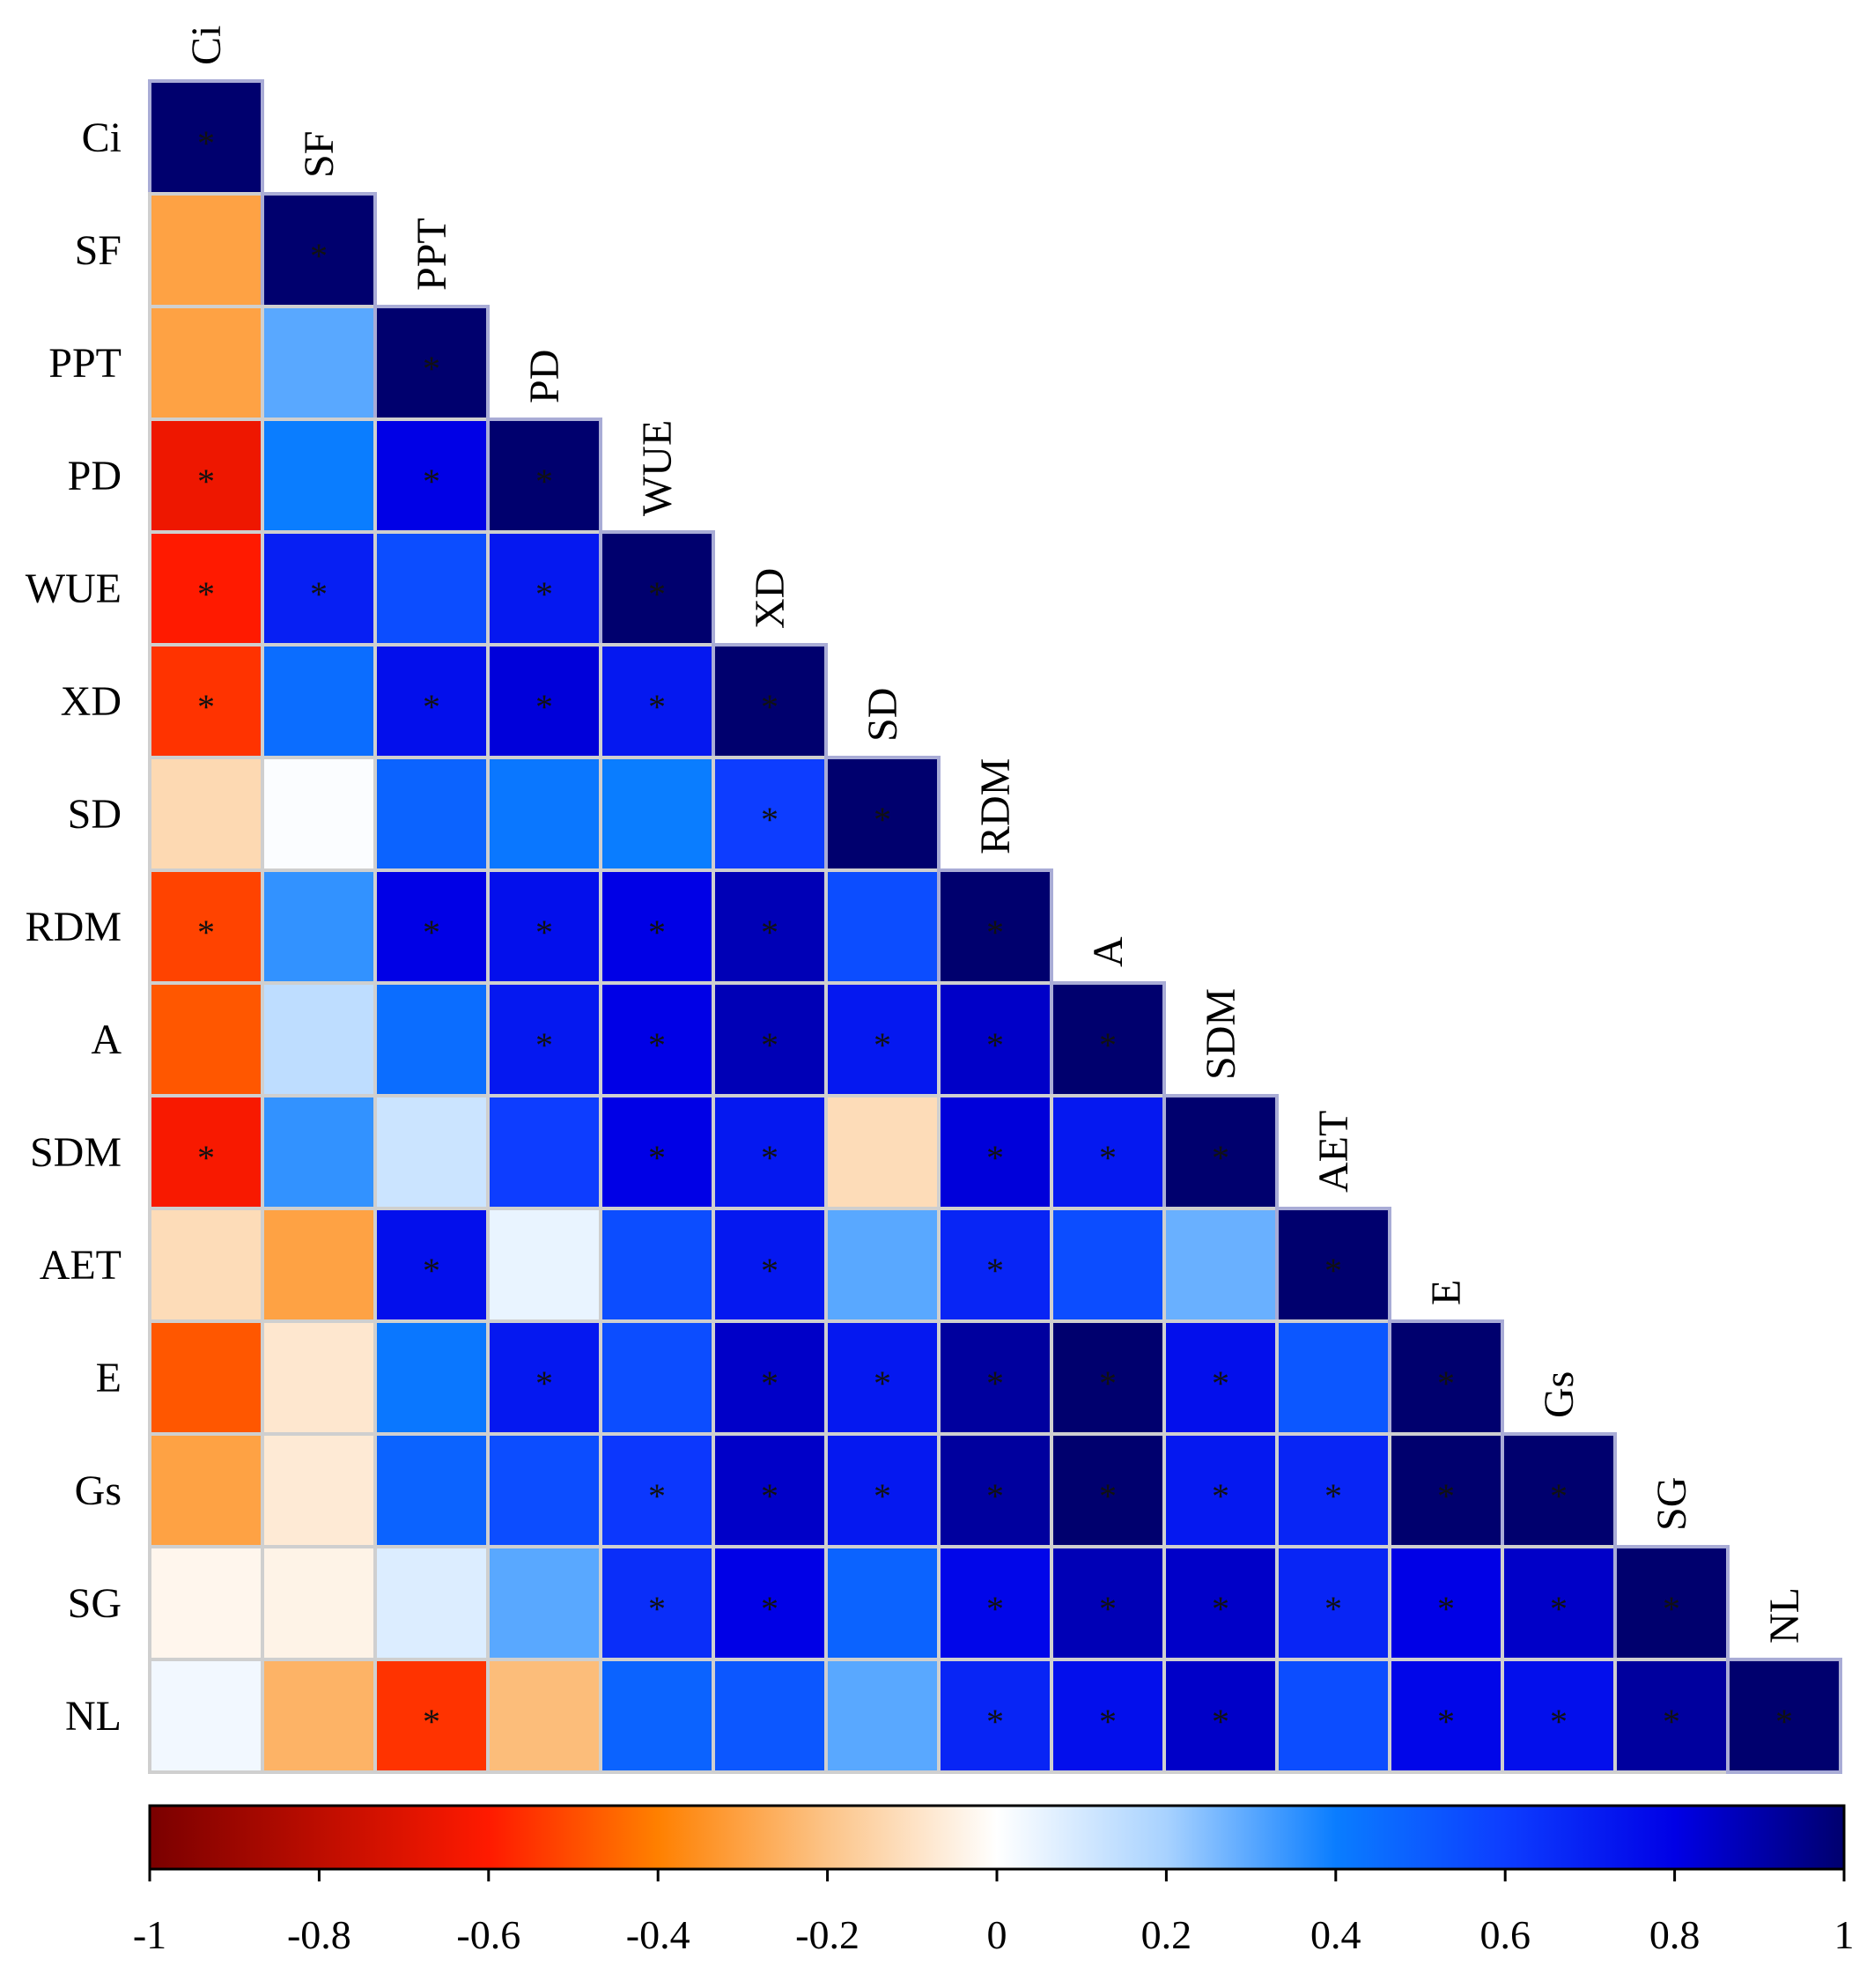 This screenshot has height=1988, width=1874. I want to click on cell-PD-PD, so click(544, 476).